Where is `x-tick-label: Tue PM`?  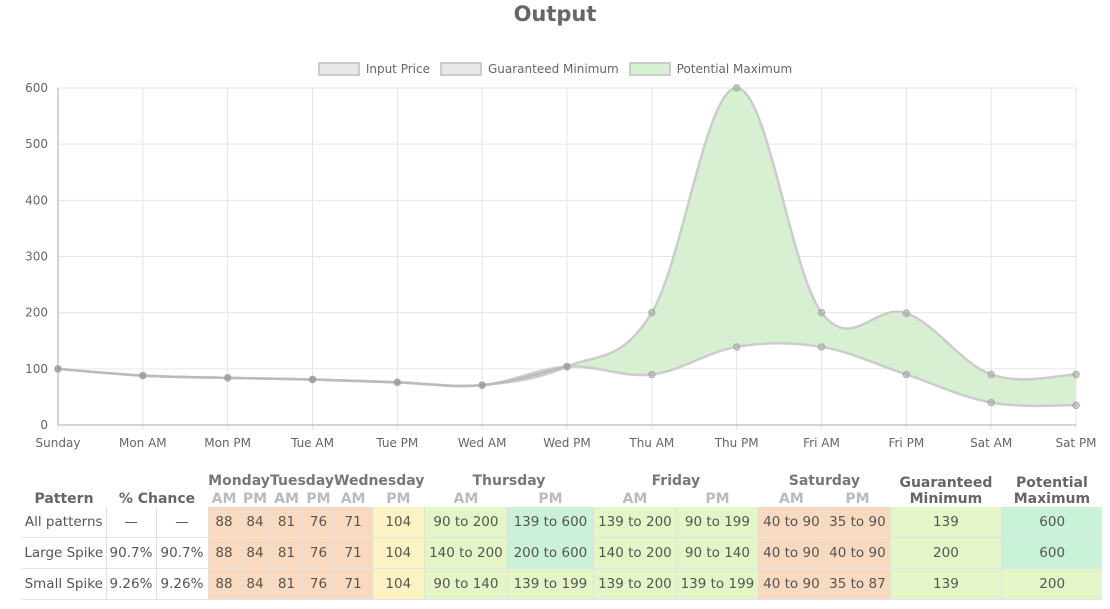 x-tick-label: Tue PM is located at coordinates (396, 443).